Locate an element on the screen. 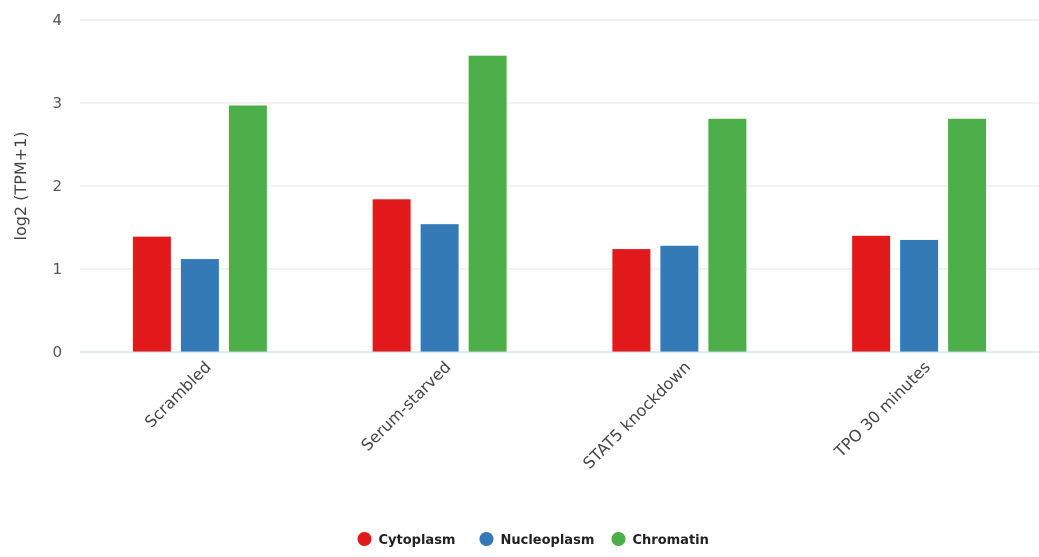 Image resolution: width=1039 pixels, height=557 pixels. y-axis-ticks: 0 1 2 3 4 is located at coordinates (57, 186).